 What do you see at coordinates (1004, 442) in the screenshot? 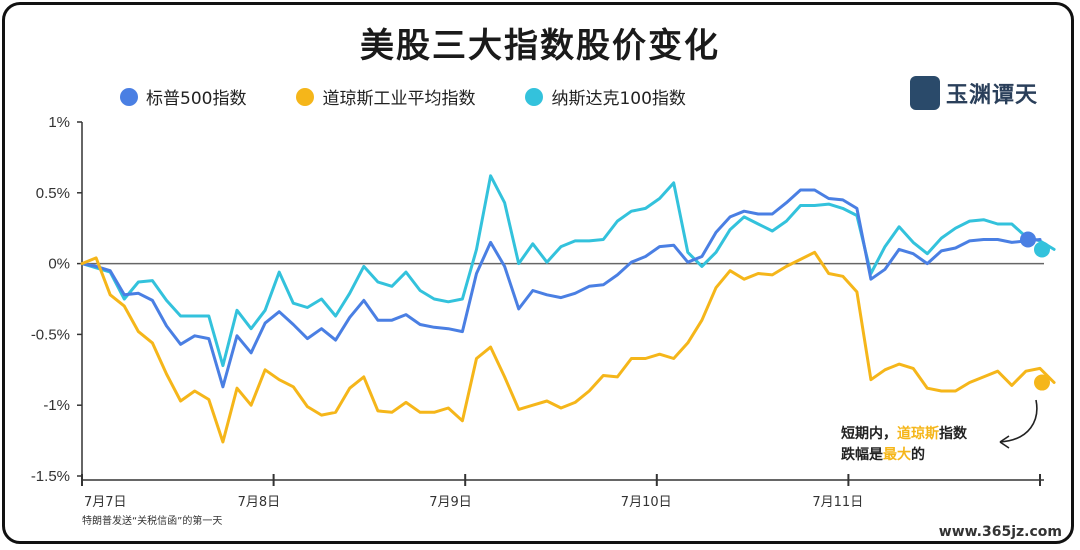
I see `annotation-arrow-head` at bounding box center [1004, 442].